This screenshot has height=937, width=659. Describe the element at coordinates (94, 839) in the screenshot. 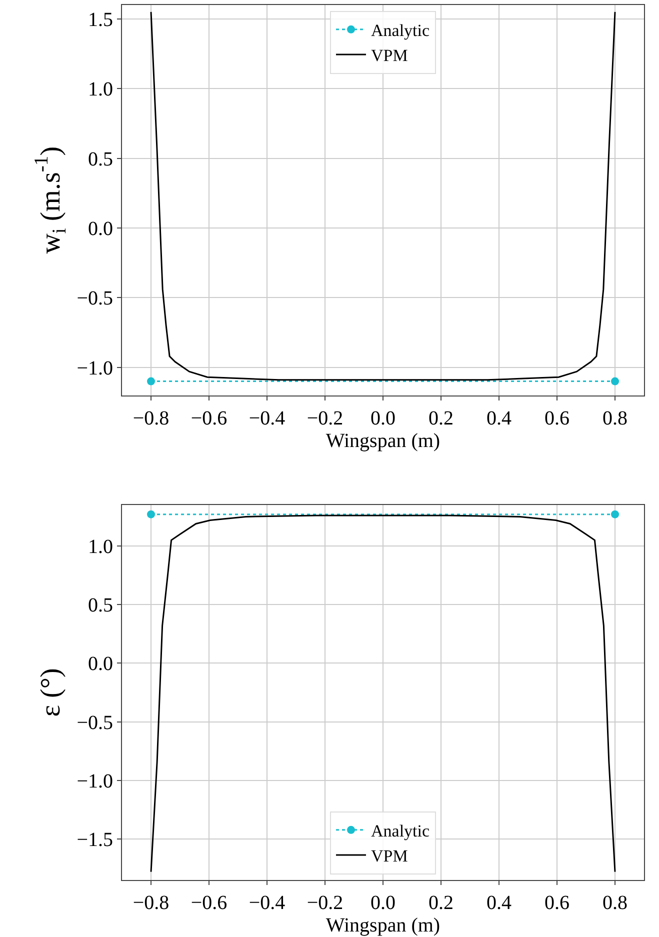

I see `y-tick-label: −1.5` at that location.